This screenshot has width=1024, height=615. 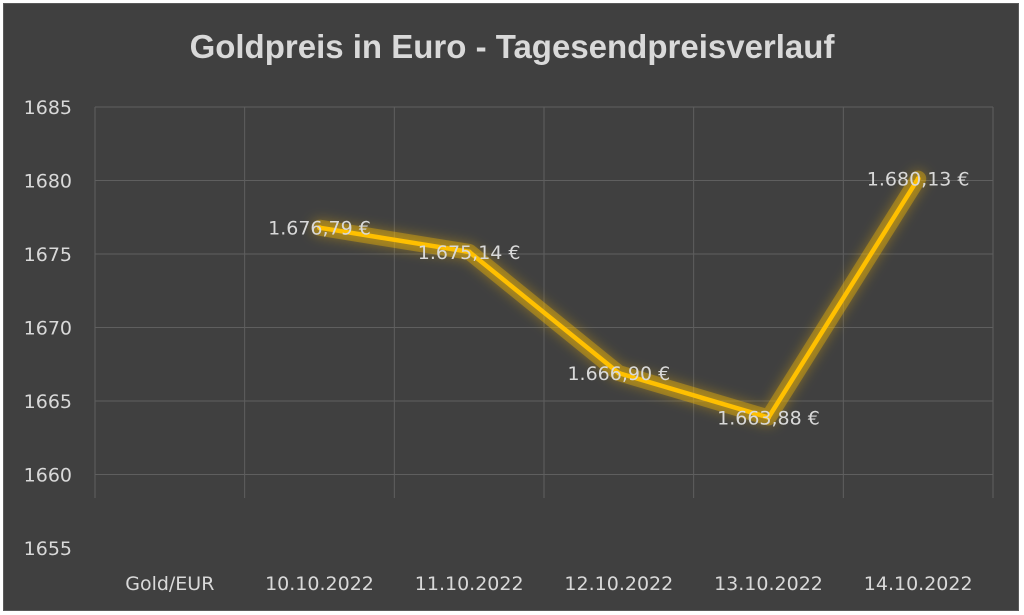 I want to click on y-tick-label: 1655, so click(x=48, y=549).